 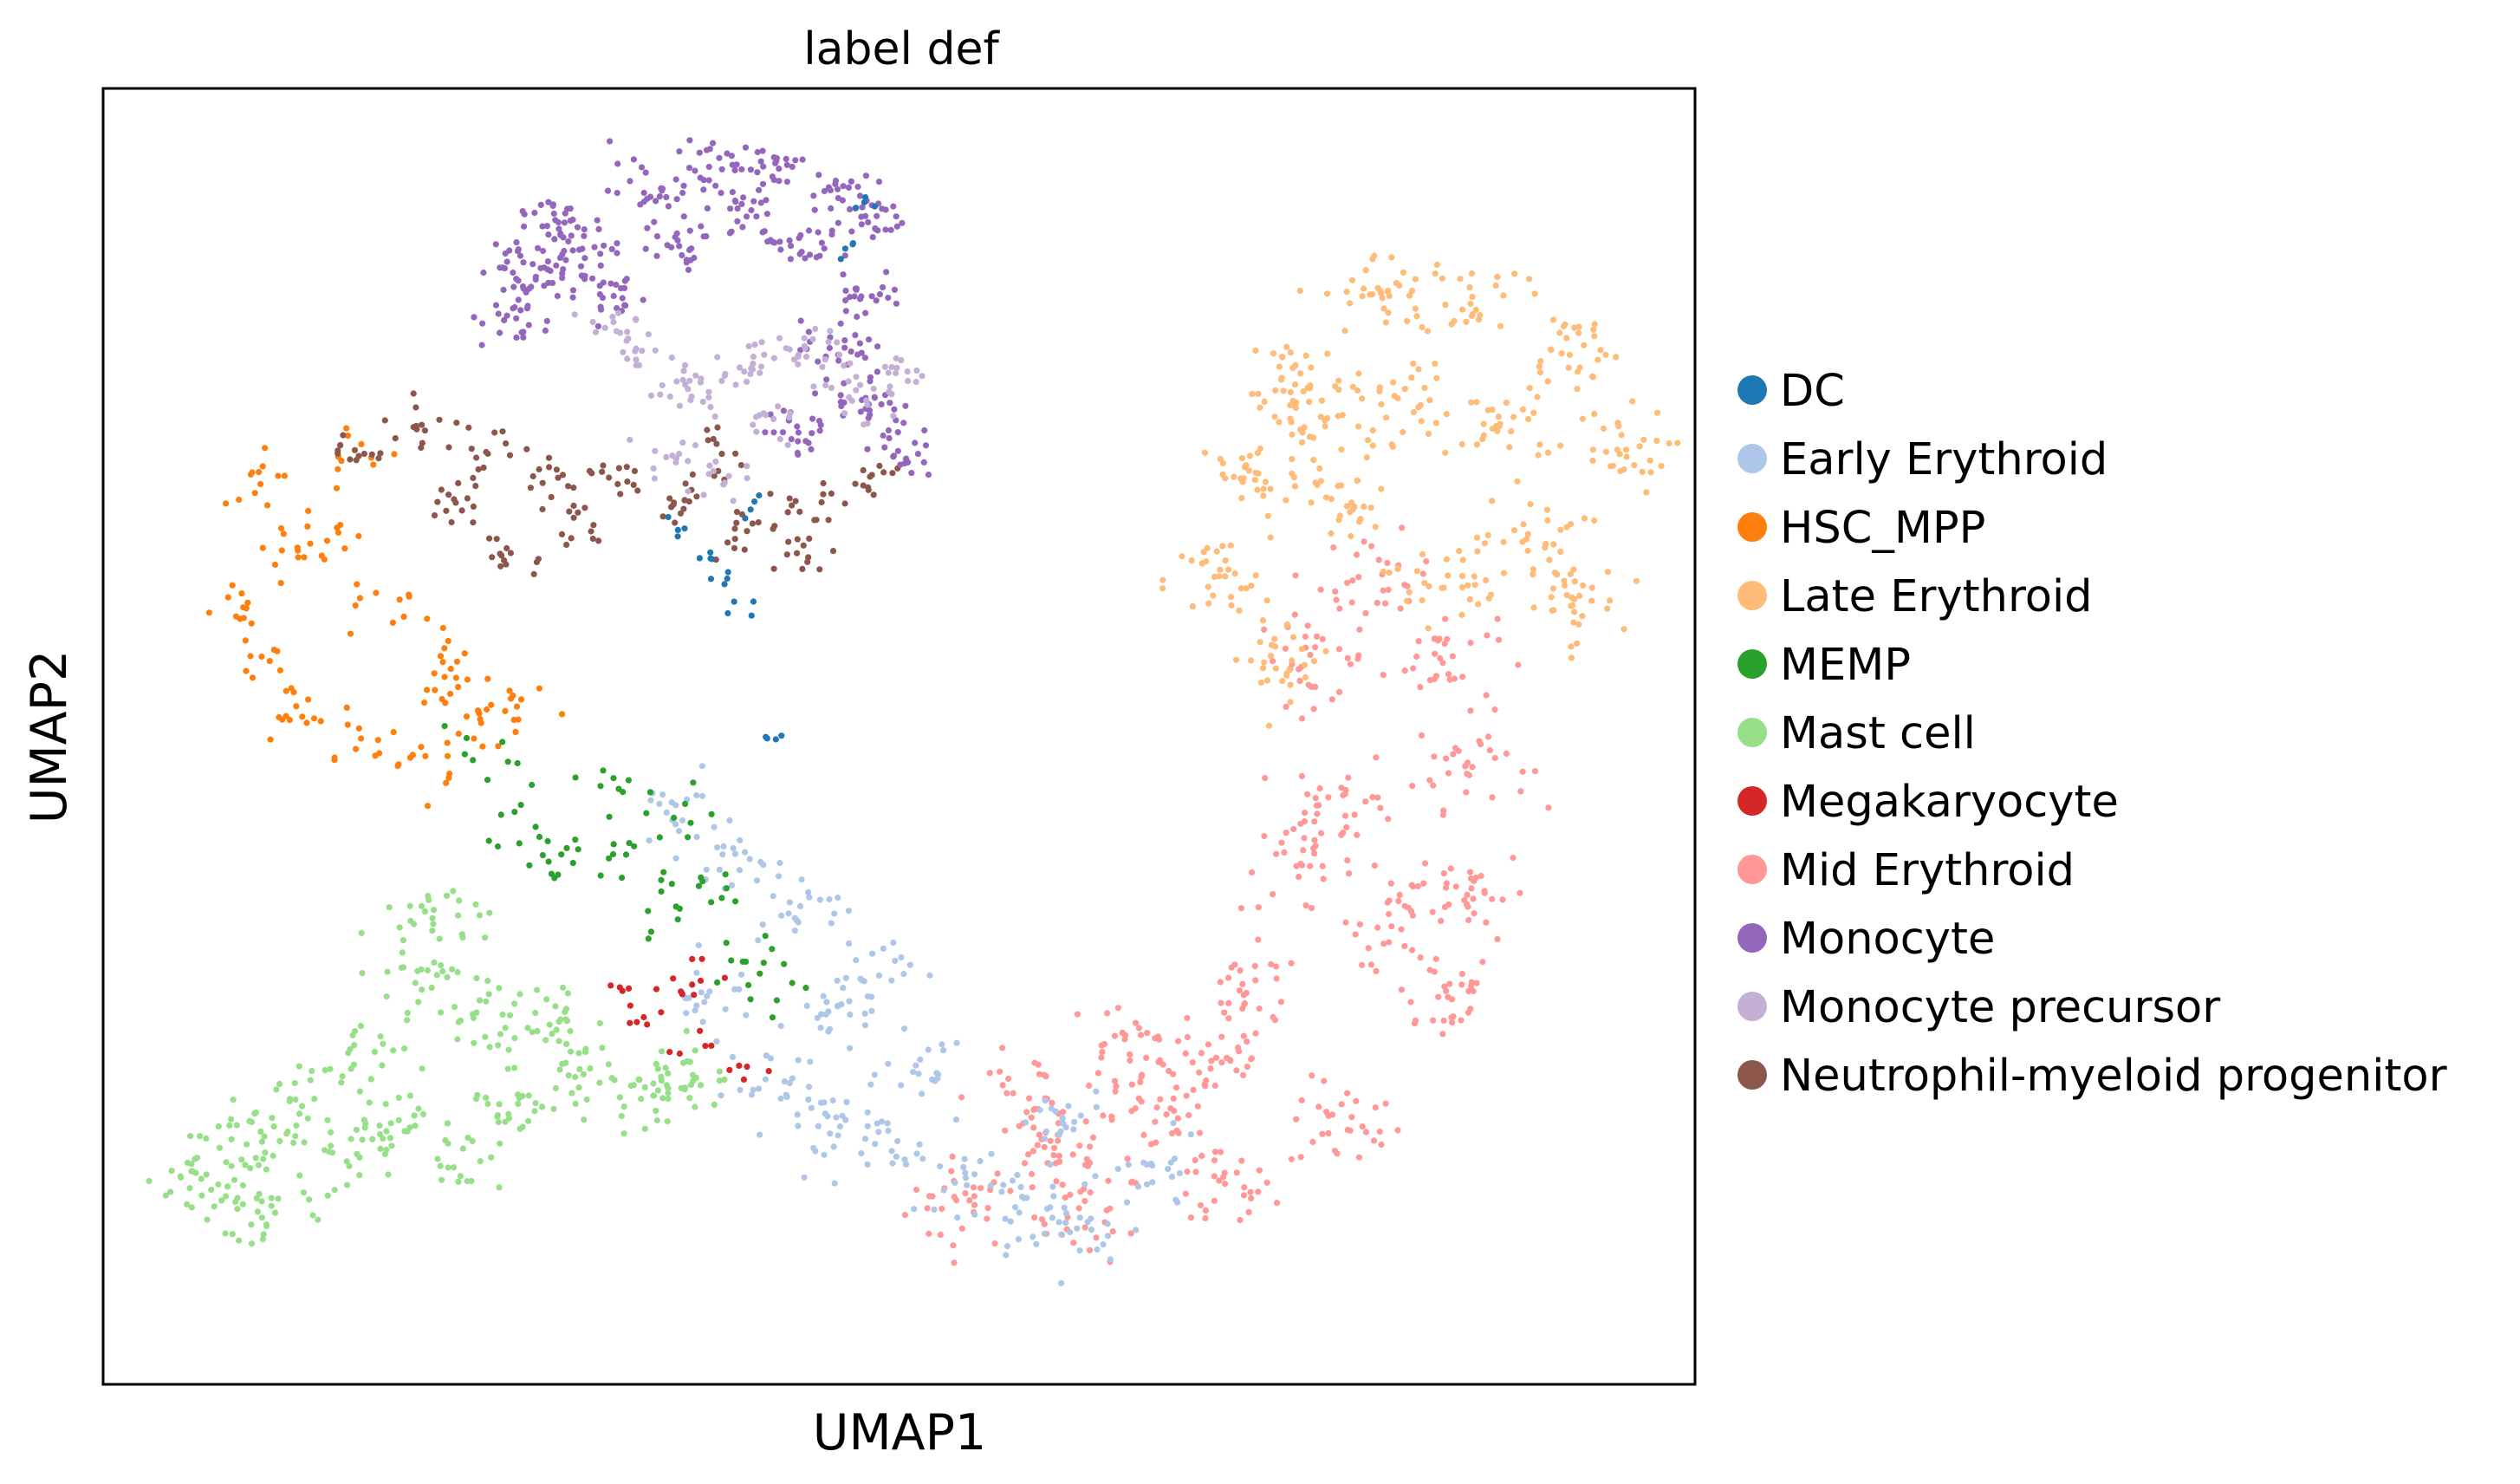 What do you see at coordinates (49, 737) in the screenshot?
I see `y-axis-label: UMAP2` at bounding box center [49, 737].